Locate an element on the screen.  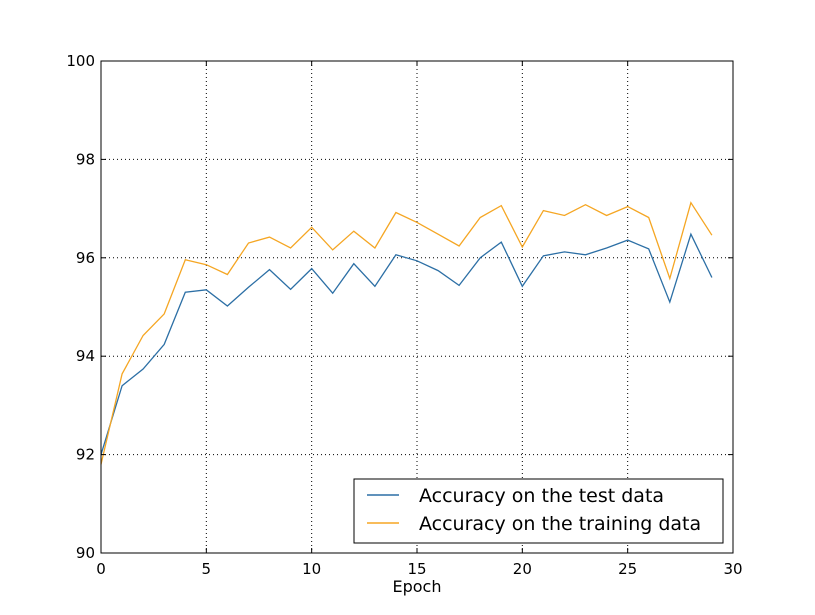
y-tick-label: 100 is located at coordinates (80, 61).